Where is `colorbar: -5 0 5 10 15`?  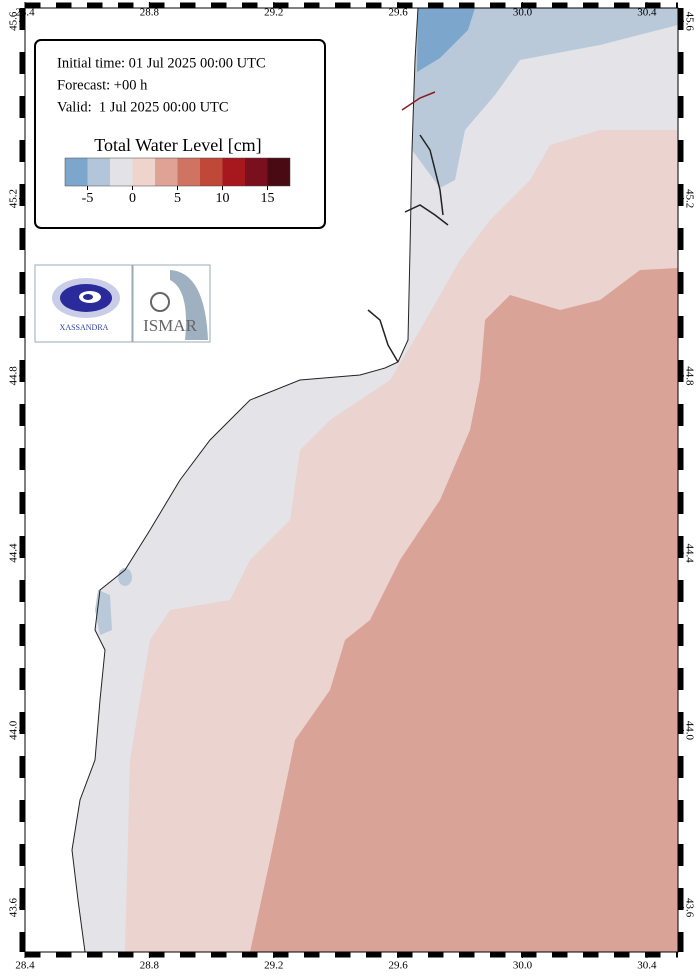 colorbar: -5 0 5 10 15 is located at coordinates (177, 181).